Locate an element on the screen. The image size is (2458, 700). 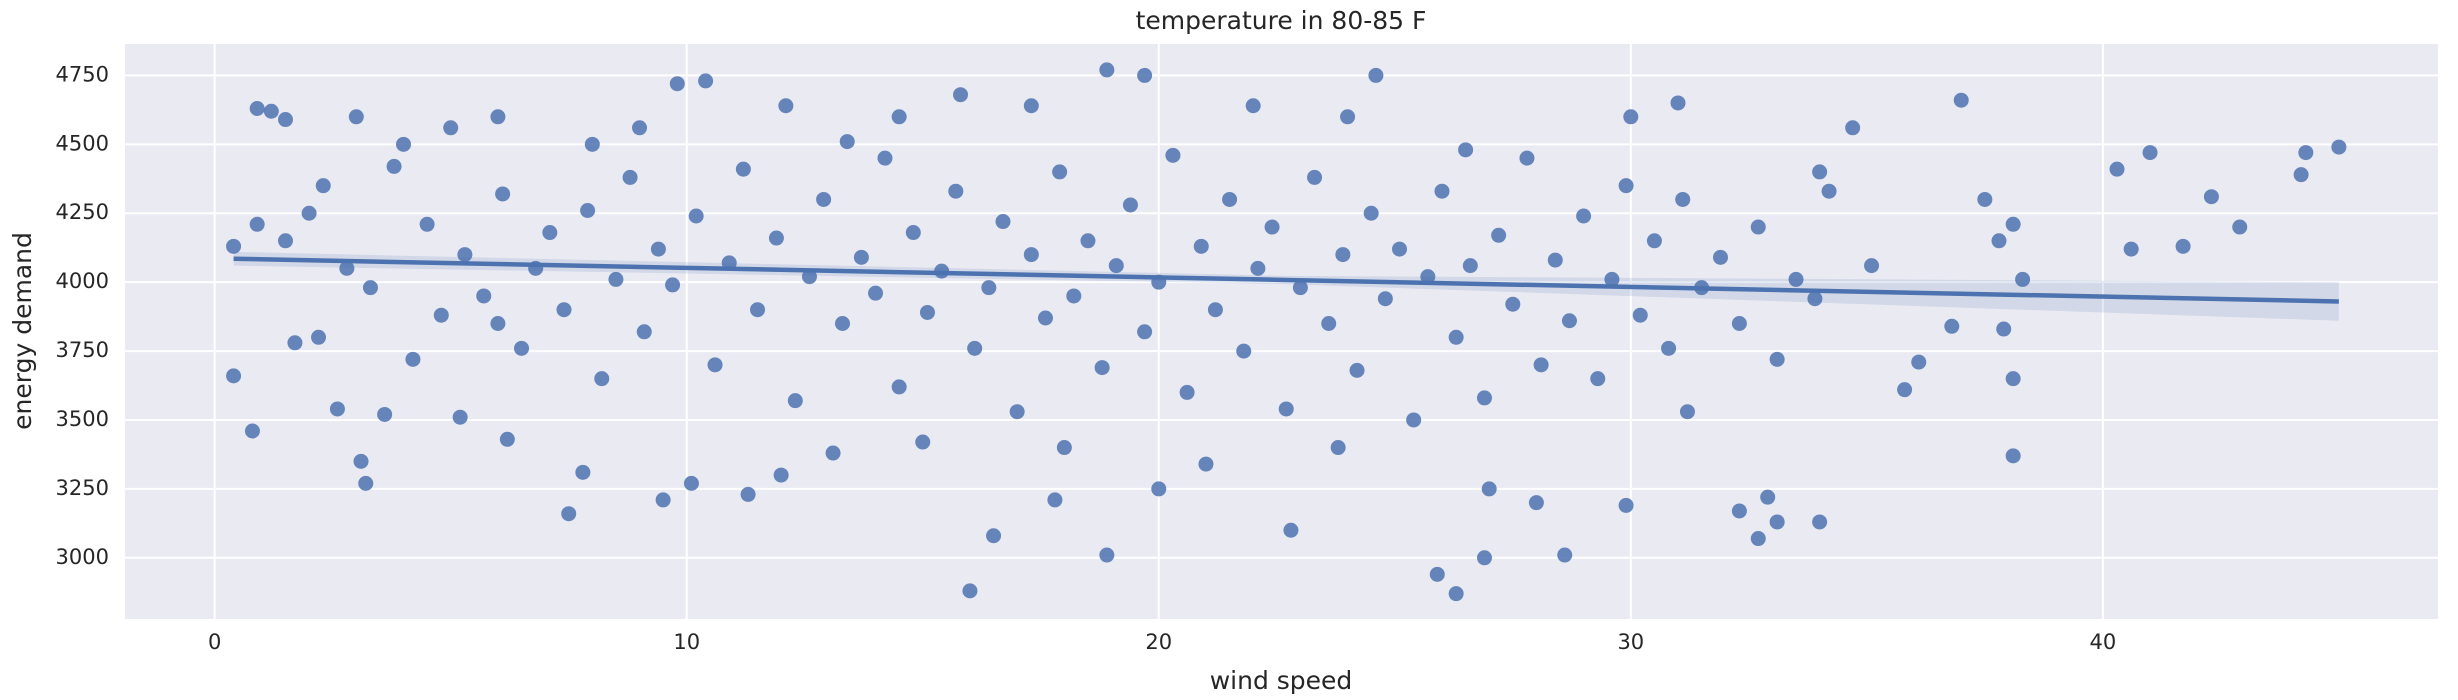
x-tick-label: 0 is located at coordinates (214, 642).